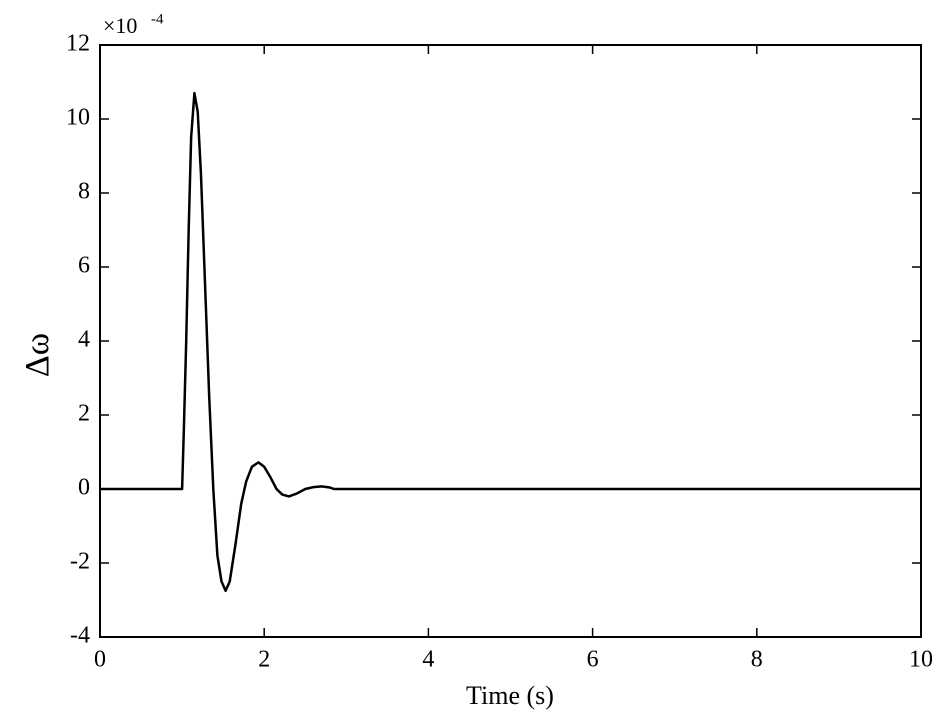  I want to click on x-tick-label: 8, so click(757, 660).